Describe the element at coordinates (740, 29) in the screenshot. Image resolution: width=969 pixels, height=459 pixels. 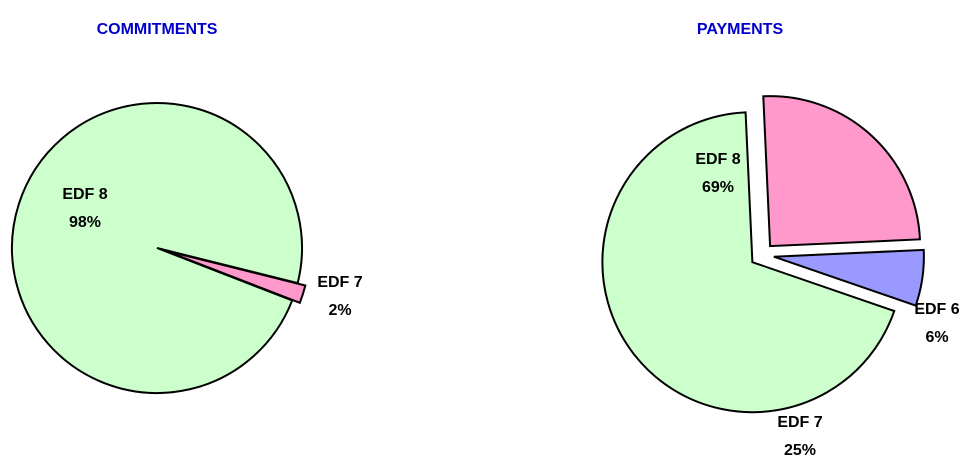
I see `chart-title: PAYMENTS` at that location.